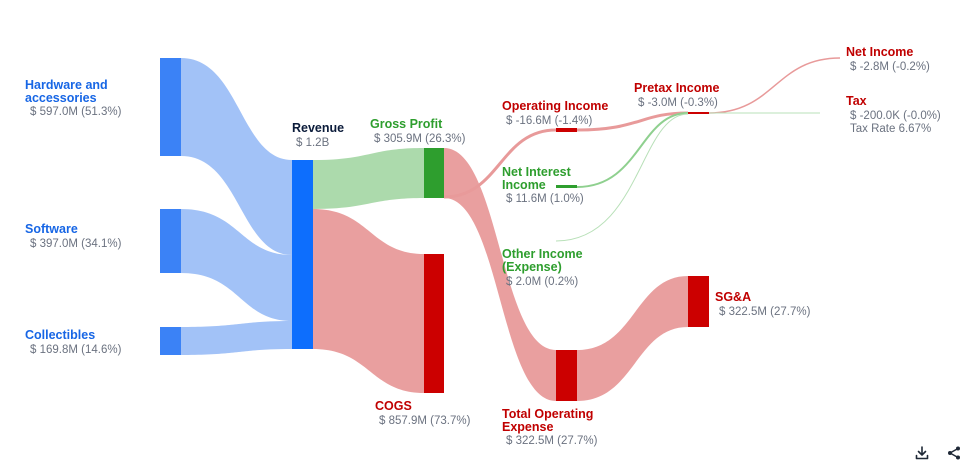 This screenshot has width=975, height=470. I want to click on label-collectibles-value: $ 169.8M (14.6%), so click(76, 350).